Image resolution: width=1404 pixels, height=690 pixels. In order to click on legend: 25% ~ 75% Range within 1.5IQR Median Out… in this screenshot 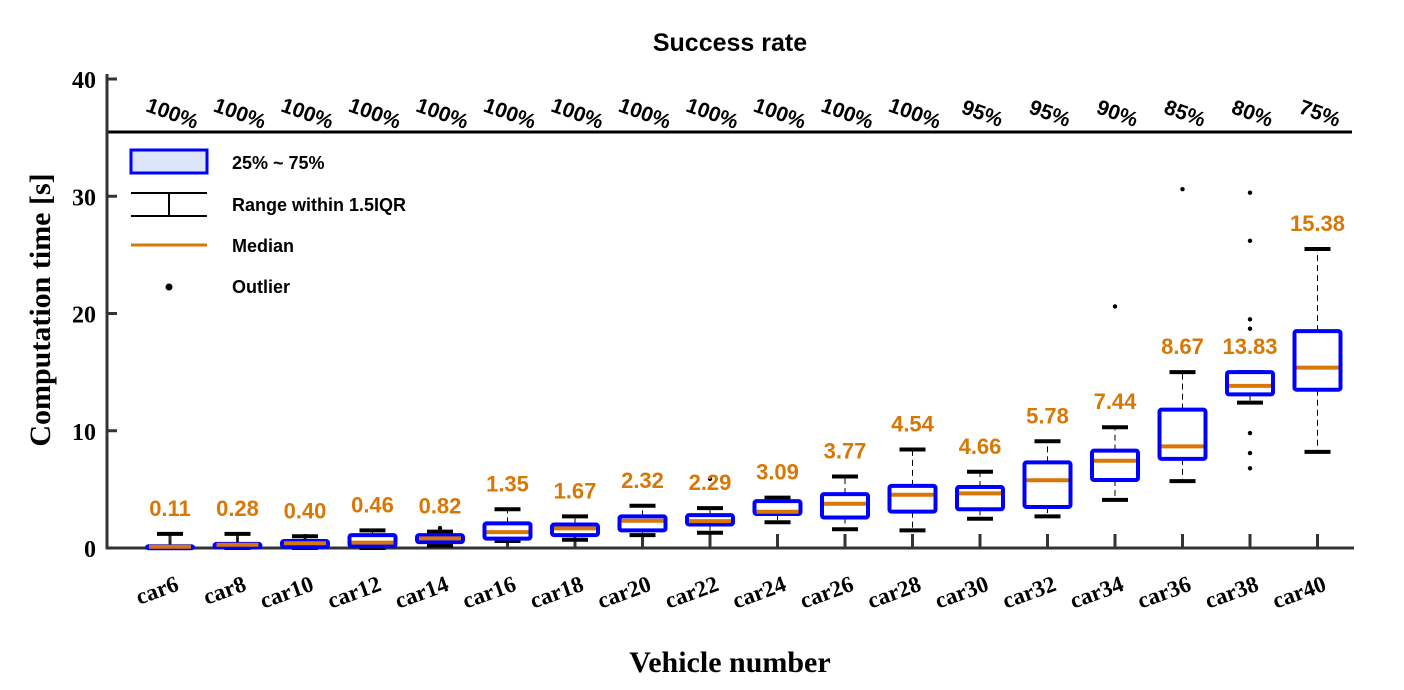, I will do `click(267, 222)`.